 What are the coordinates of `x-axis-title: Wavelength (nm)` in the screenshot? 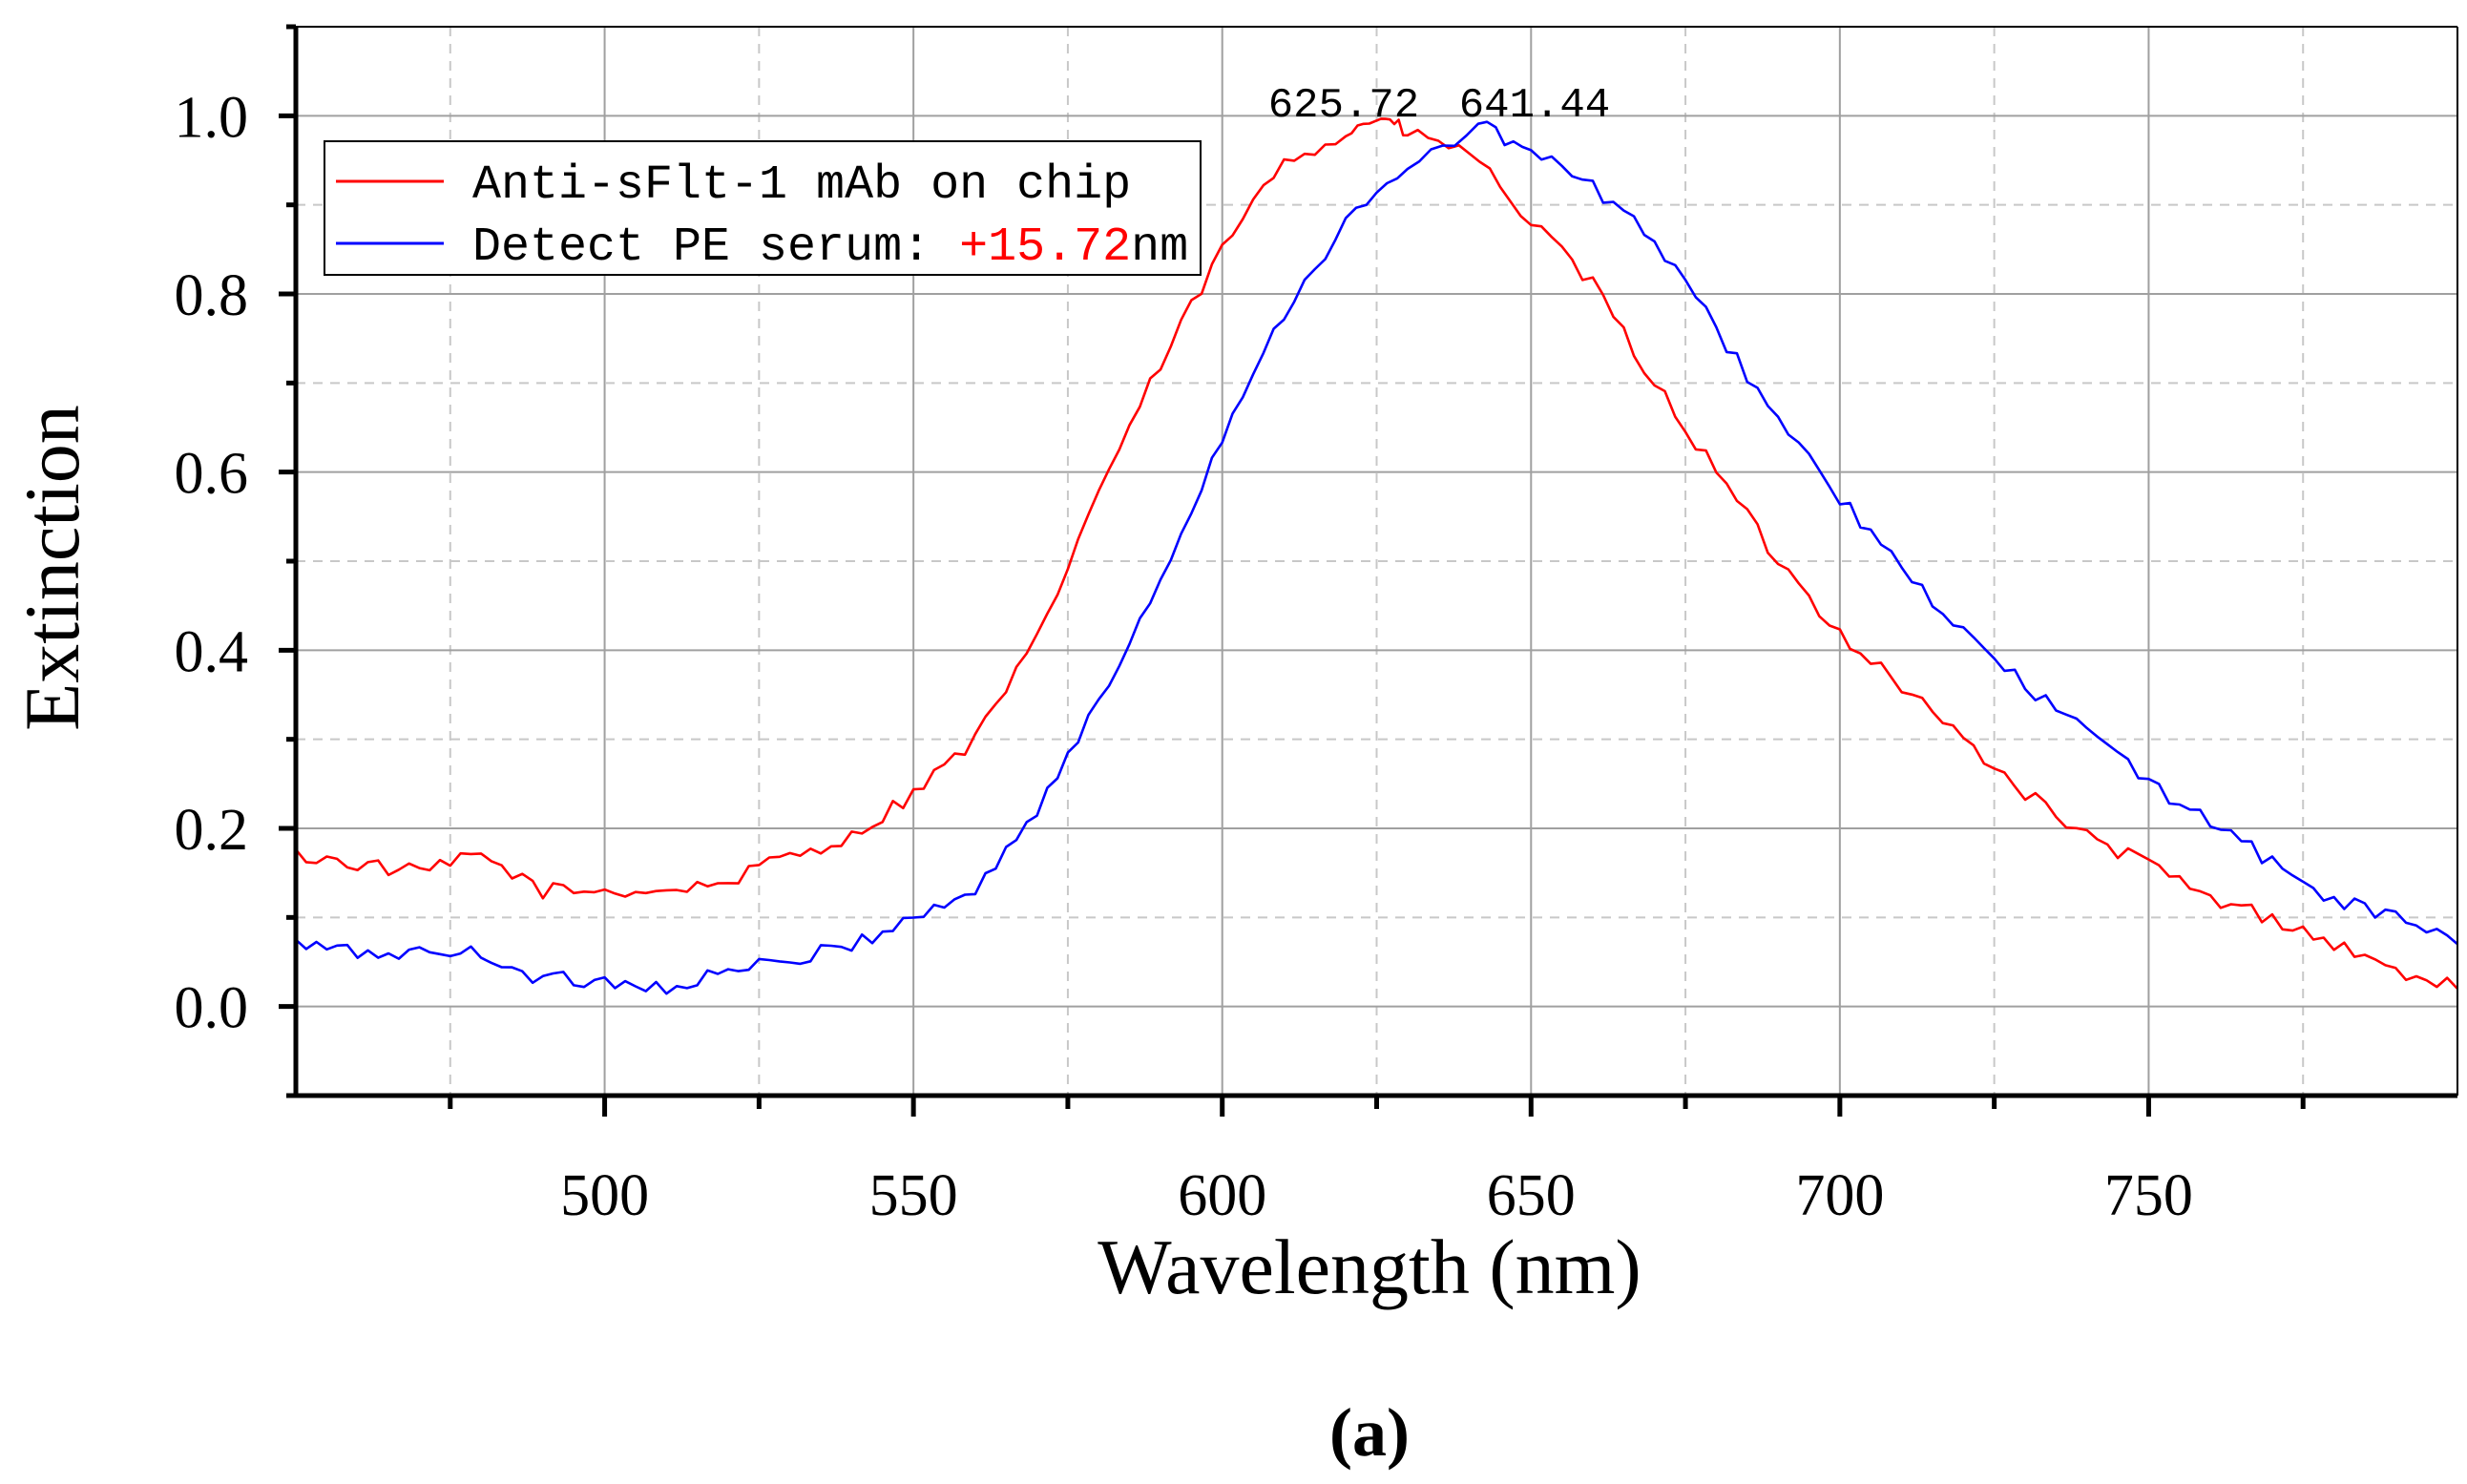 It's located at (1369, 1266).